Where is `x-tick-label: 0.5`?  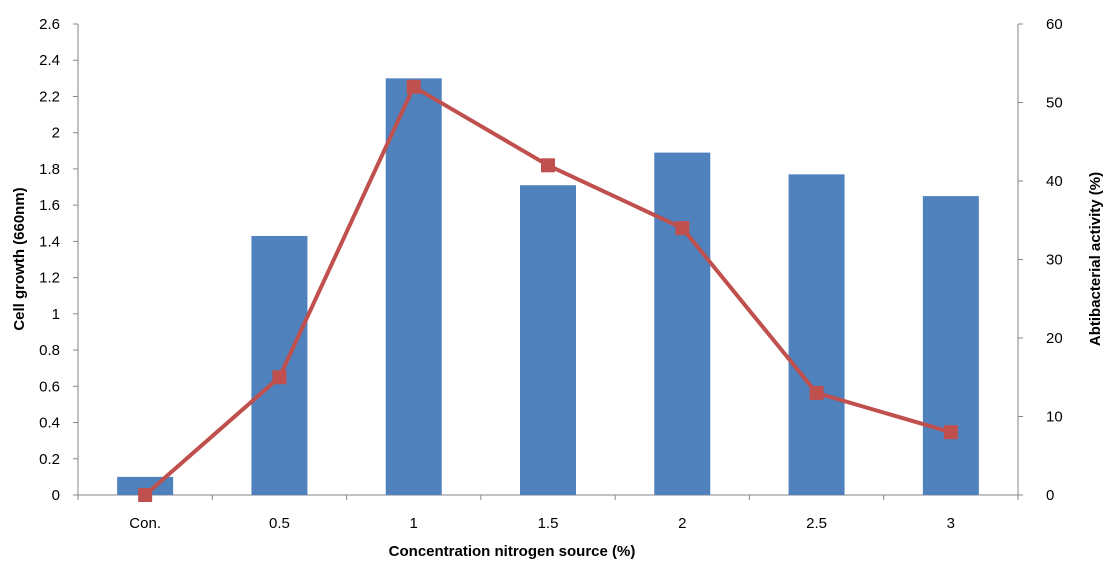 x-tick-label: 0.5 is located at coordinates (279, 523).